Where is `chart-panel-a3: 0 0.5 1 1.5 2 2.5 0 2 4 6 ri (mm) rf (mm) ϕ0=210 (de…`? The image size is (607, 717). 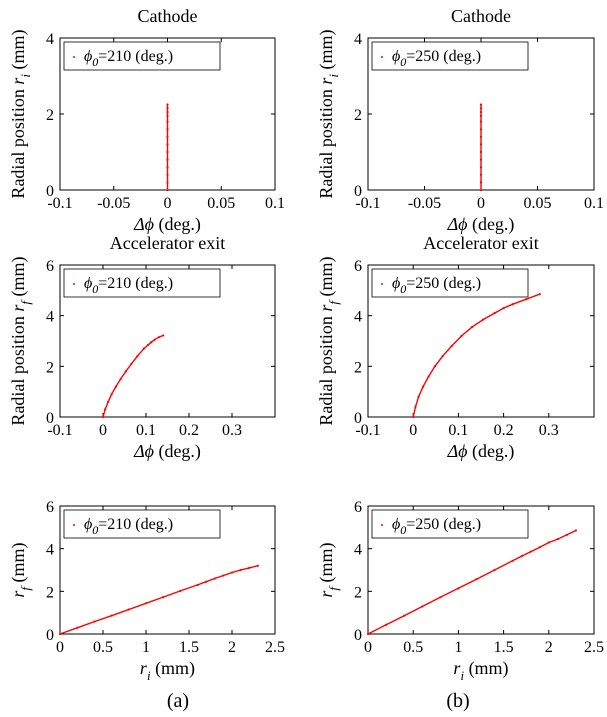 chart-panel-a3: 0 0.5 1 1.5 2 2.5 0 2 4 6 ri (mm) rf (mm) ϕ0=210 (de… is located at coordinates (146, 591).